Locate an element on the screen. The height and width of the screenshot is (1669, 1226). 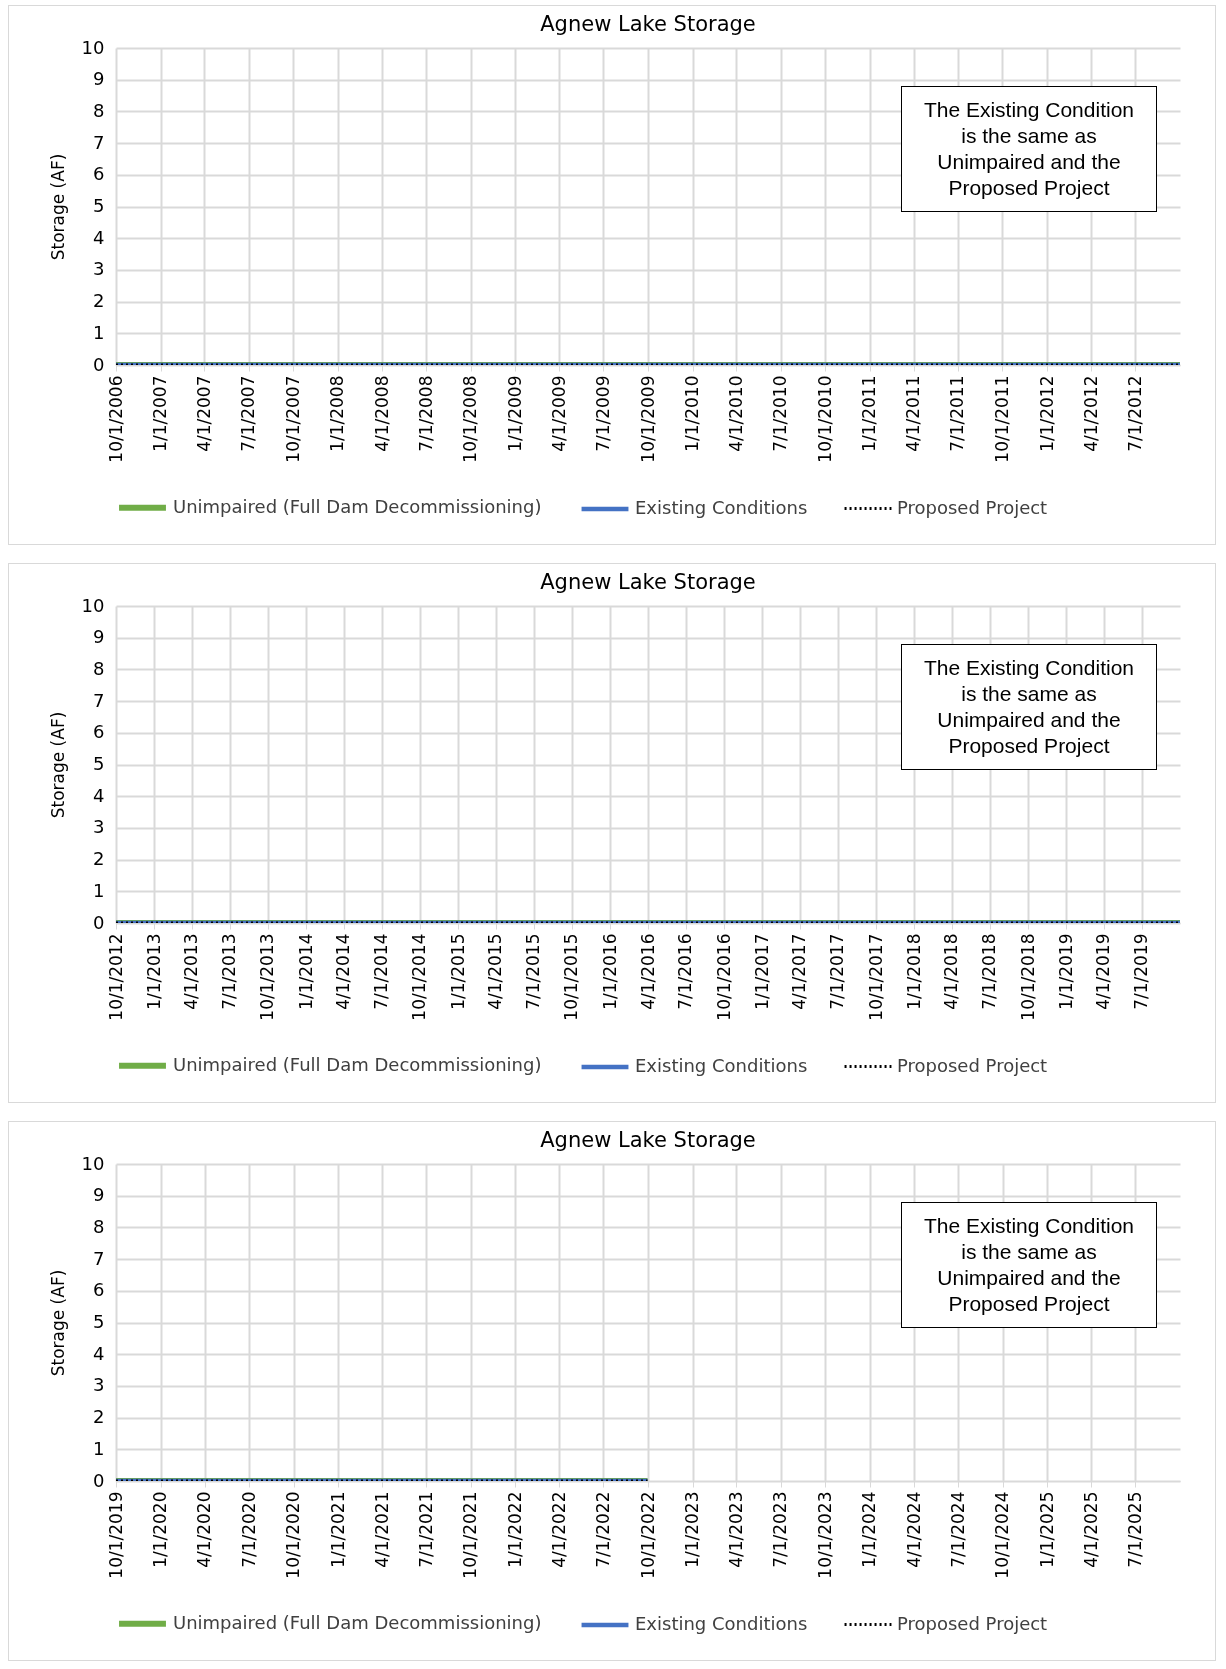
x-tick-label: 10/1/2007 is located at coordinates (292, 419).